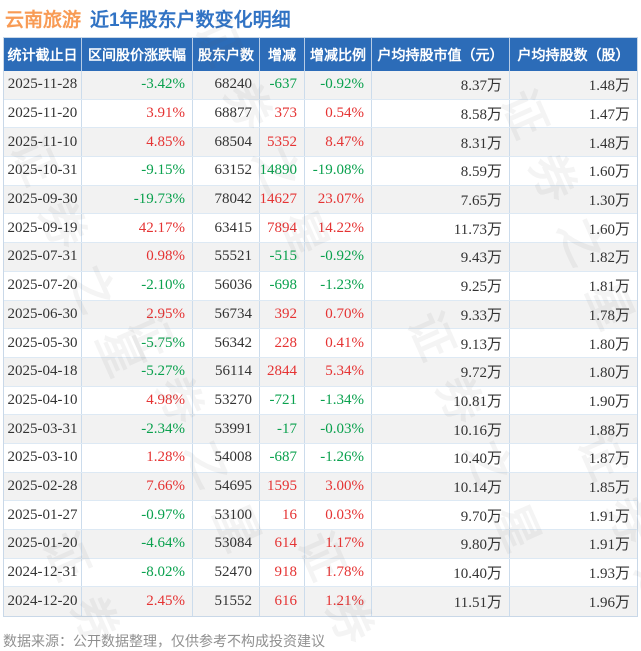  I want to click on table-cell: 2025-07-31, so click(43, 257).